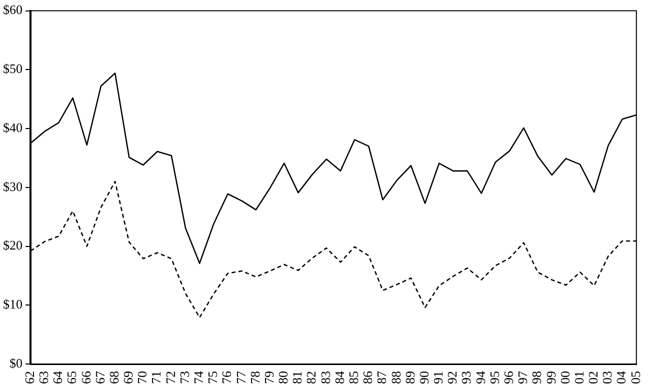 The height and width of the screenshot is (386, 654). What do you see at coordinates (508, 377) in the screenshot?
I see `x-tick-label: 96` at bounding box center [508, 377].